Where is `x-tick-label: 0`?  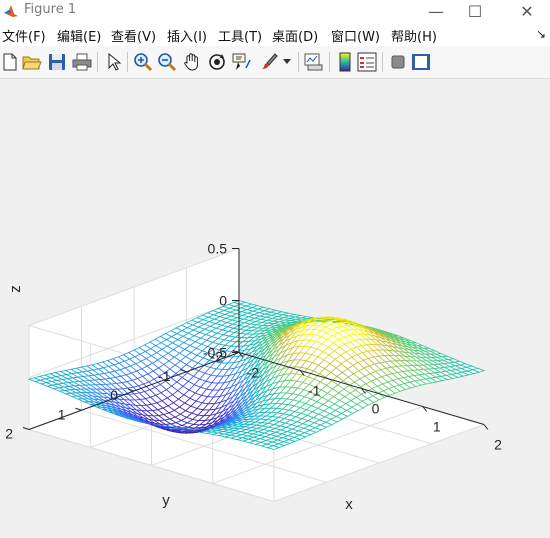
x-tick-label: 0 is located at coordinates (376, 409).